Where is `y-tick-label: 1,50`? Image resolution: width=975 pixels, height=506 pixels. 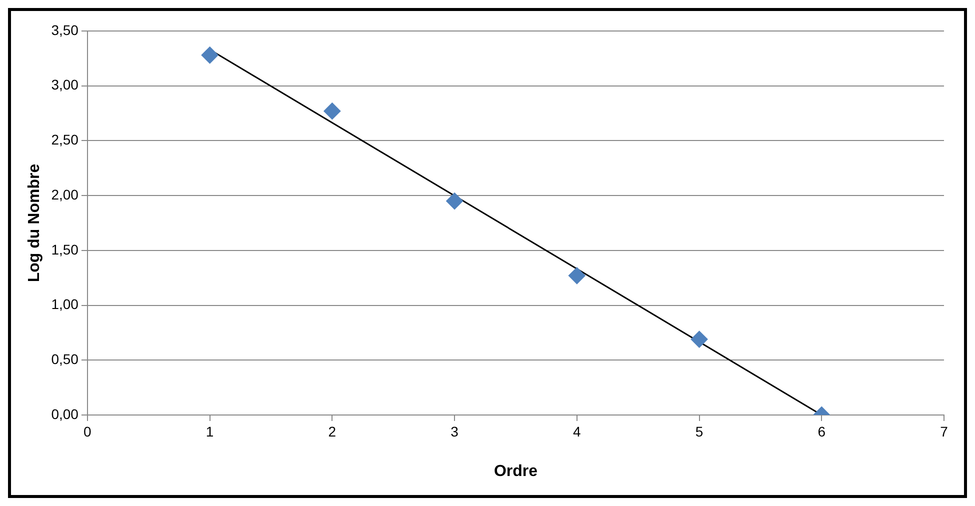
y-tick-label: 1,50 is located at coordinates (65, 249).